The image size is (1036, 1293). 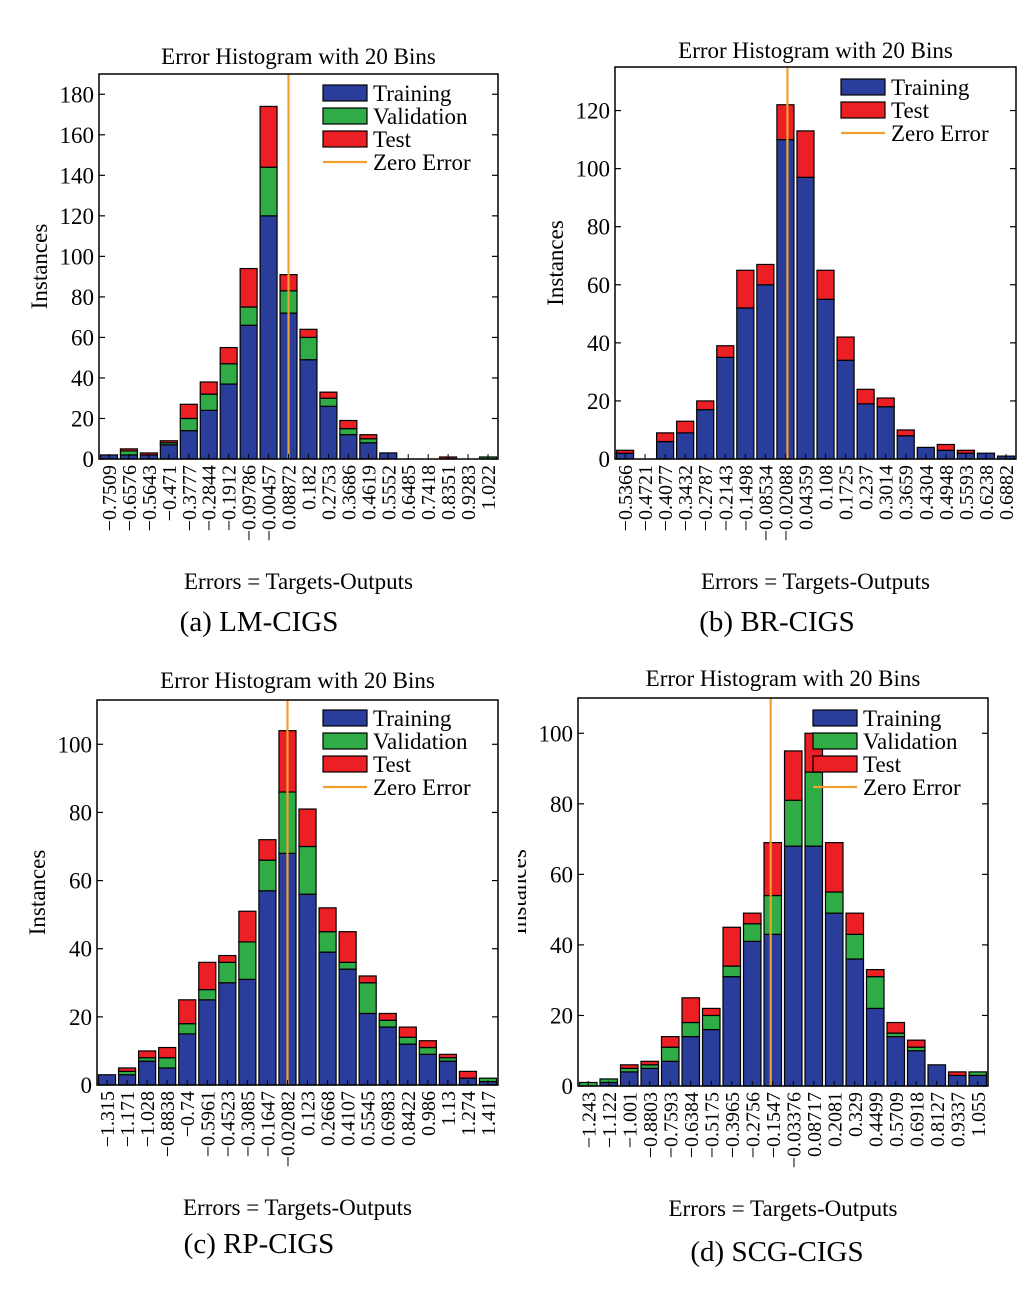 I want to click on x-tick-label: −1.315, so click(x=108, y=1119).